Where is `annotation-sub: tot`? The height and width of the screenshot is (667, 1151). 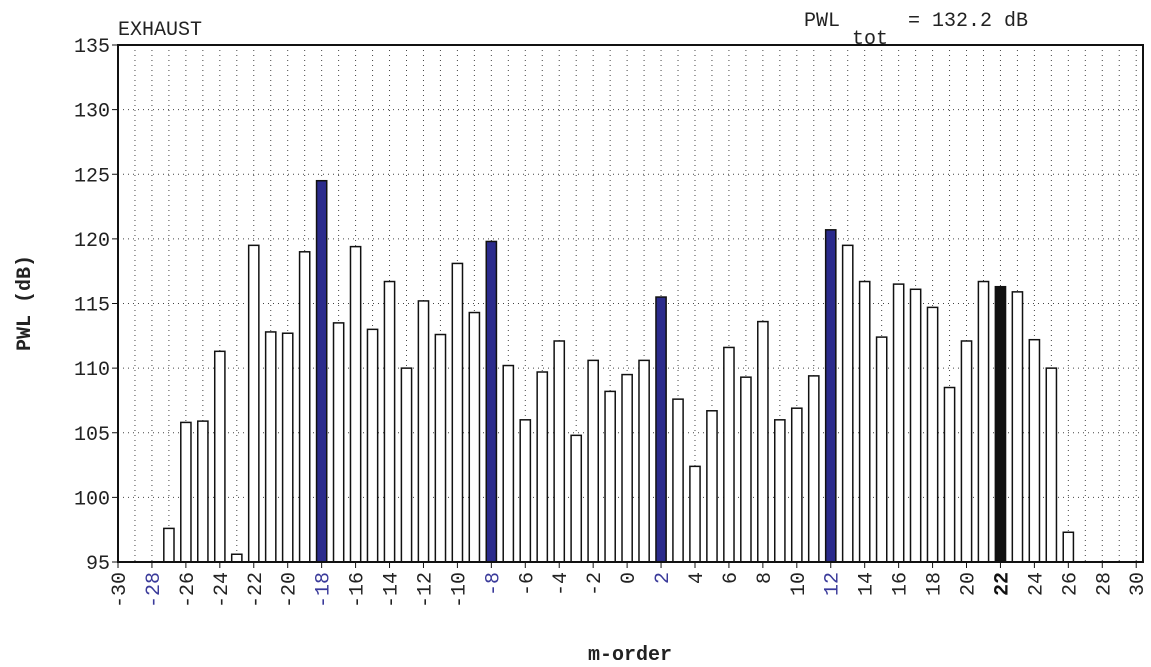 annotation-sub: tot is located at coordinates (870, 39).